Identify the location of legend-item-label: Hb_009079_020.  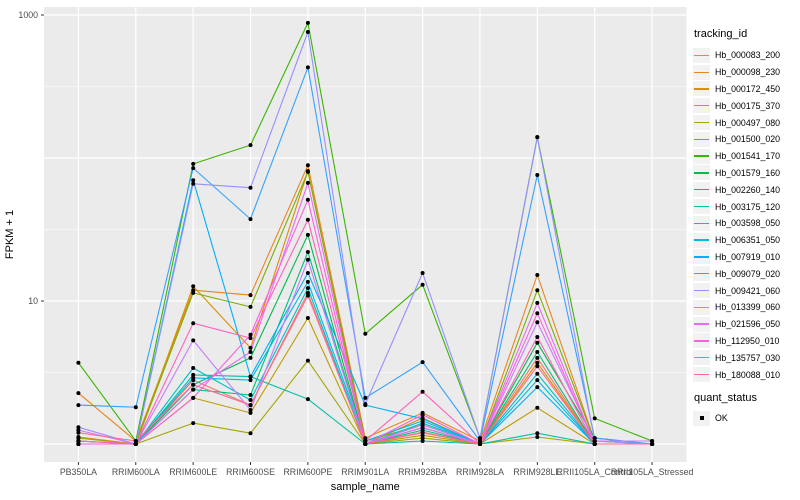
(748, 273).